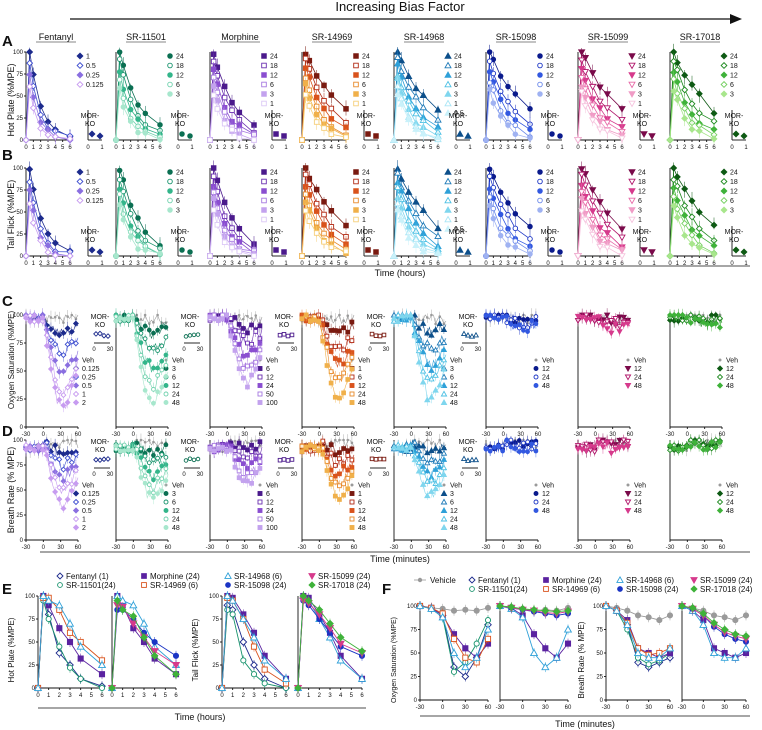 The width and height of the screenshot is (762, 730). What do you see at coordinates (330, 696) in the screenshot?
I see `panel-e-tail-flick-b-x-tick-label: 3` at bounding box center [330, 696].